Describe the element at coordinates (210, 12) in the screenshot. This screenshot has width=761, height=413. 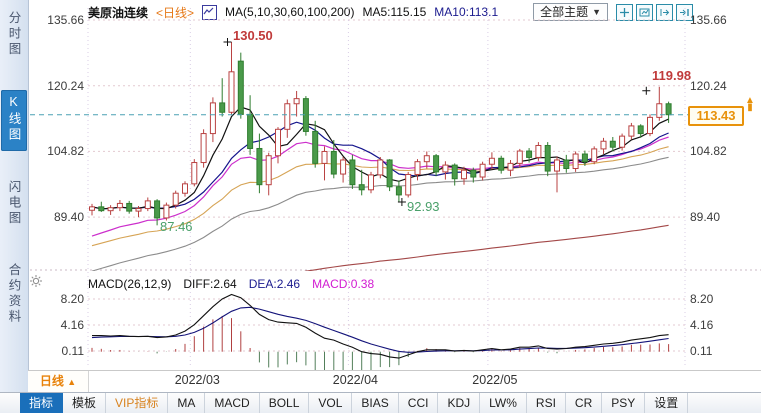
I see `indicator-chart-icon` at that location.